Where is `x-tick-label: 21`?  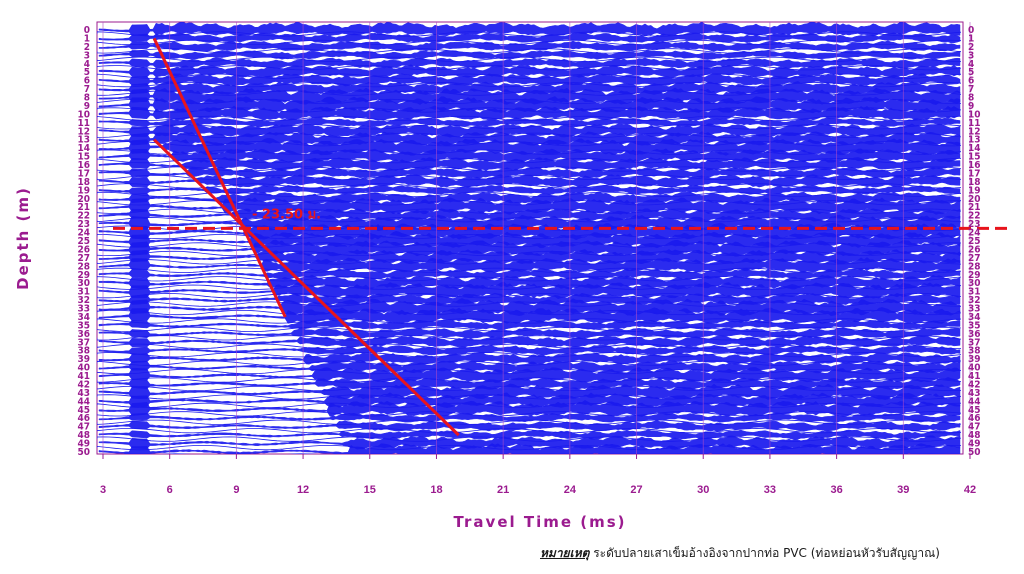 x-tick-label: 21 is located at coordinates (503, 490).